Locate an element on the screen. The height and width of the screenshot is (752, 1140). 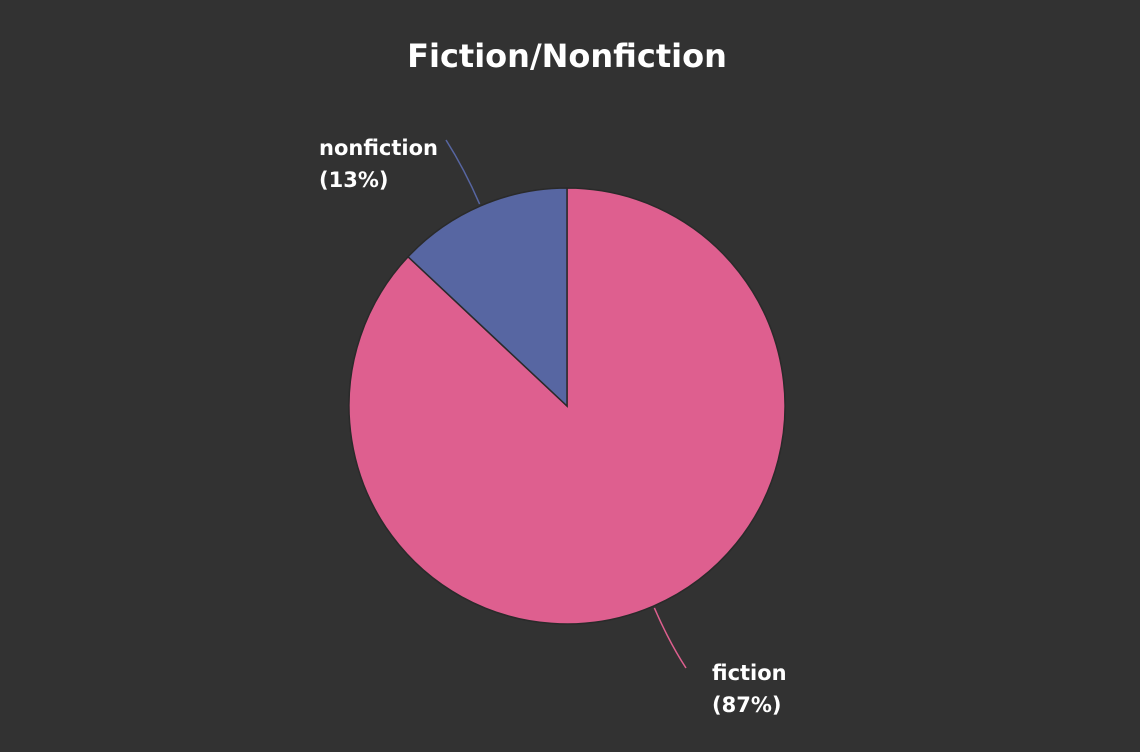
slice-percent-nonfiction: (13%) is located at coordinates (353, 180).